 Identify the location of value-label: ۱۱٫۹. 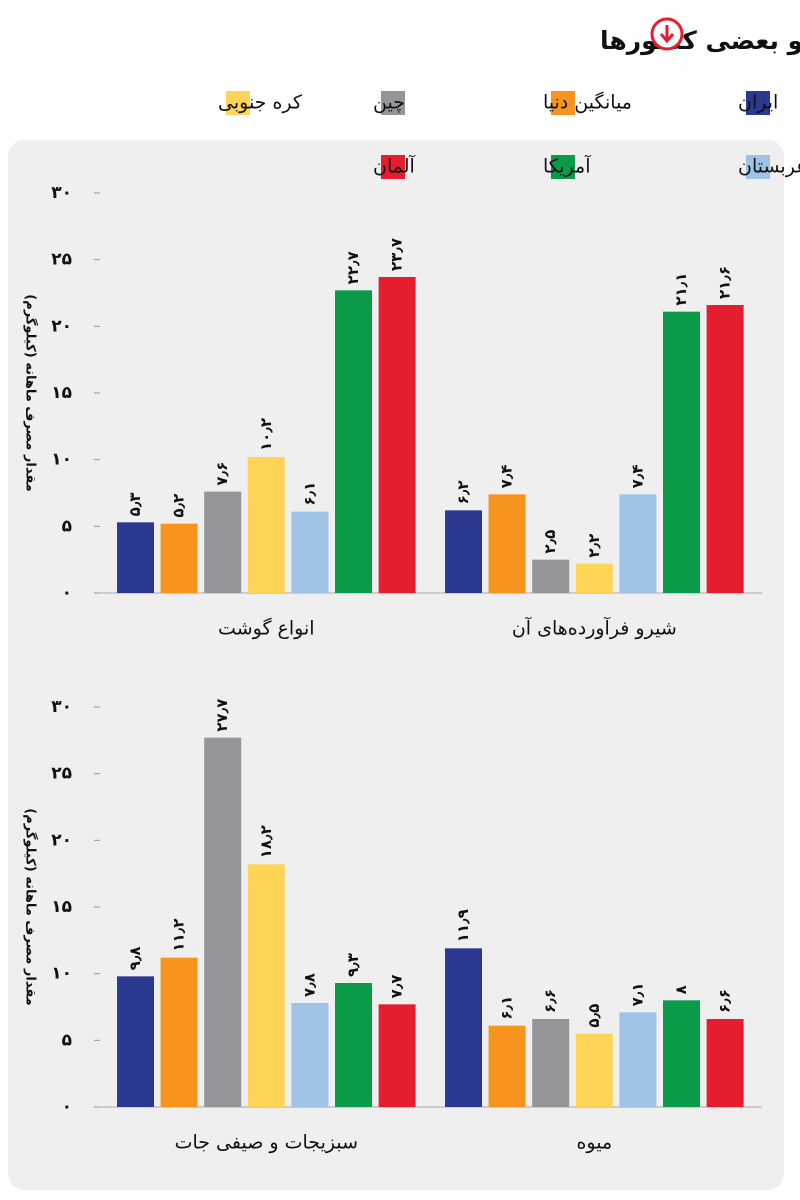
(463, 925).